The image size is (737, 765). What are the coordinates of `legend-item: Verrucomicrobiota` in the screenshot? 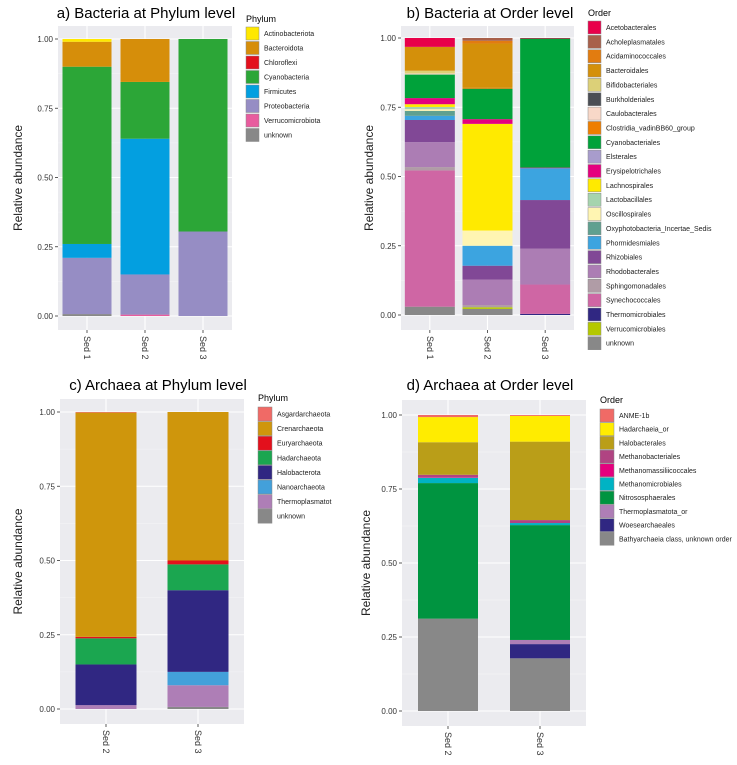 It's located at (283, 120).